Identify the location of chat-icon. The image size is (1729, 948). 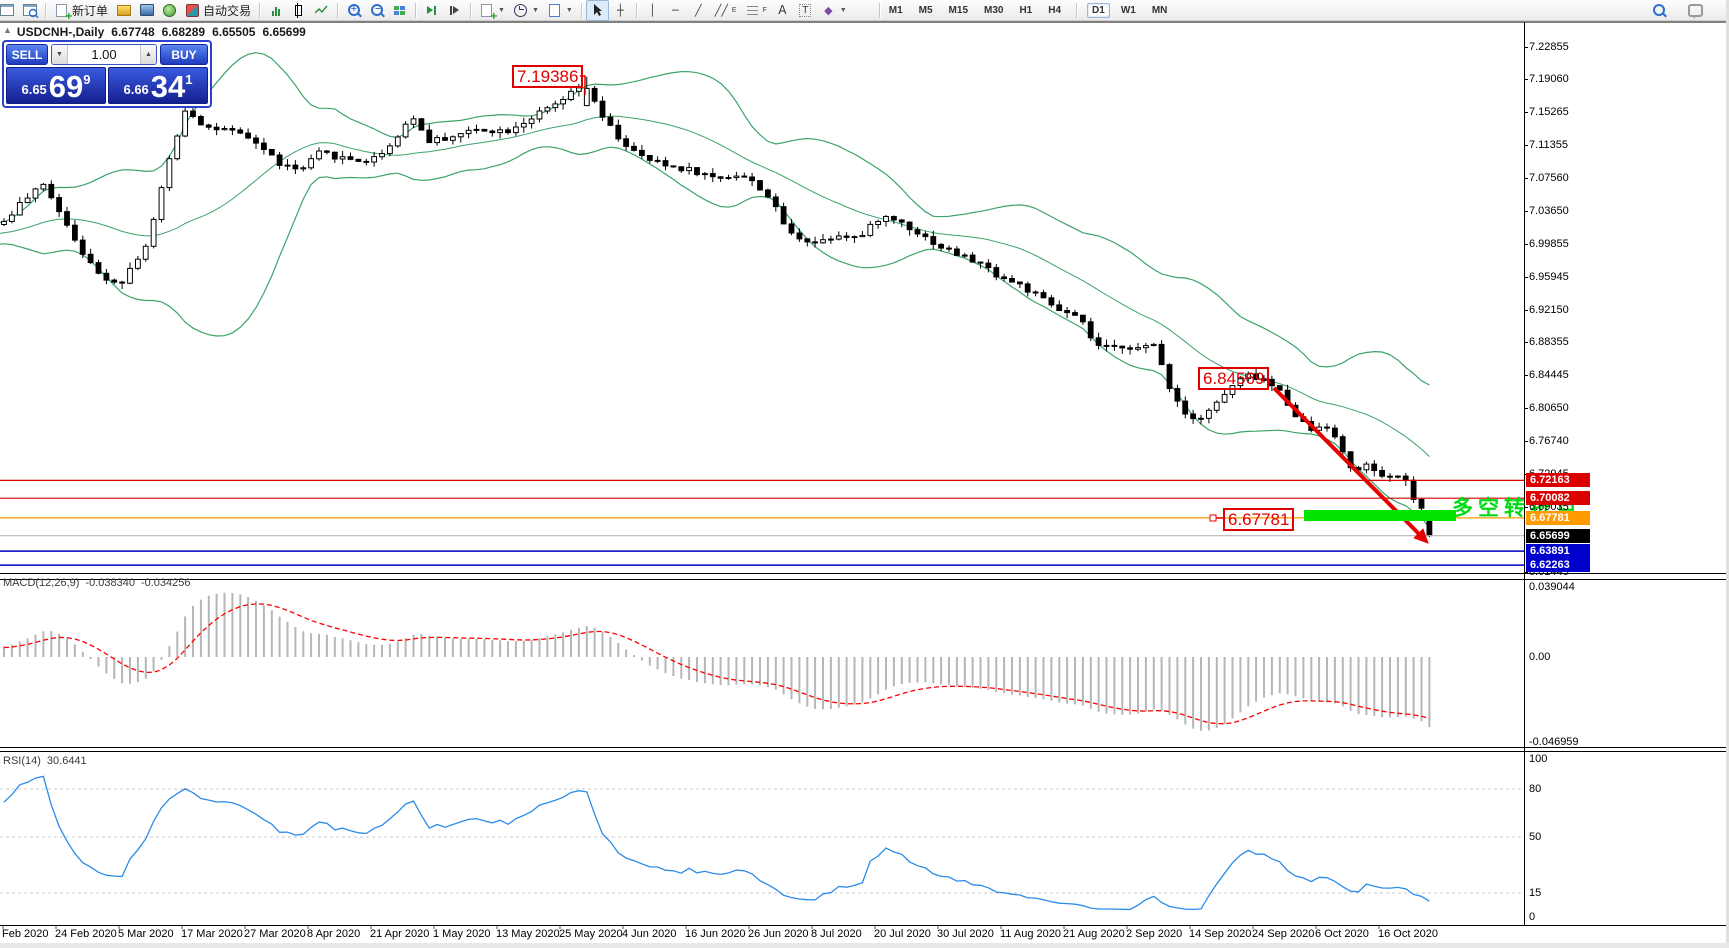
(1695, 11).